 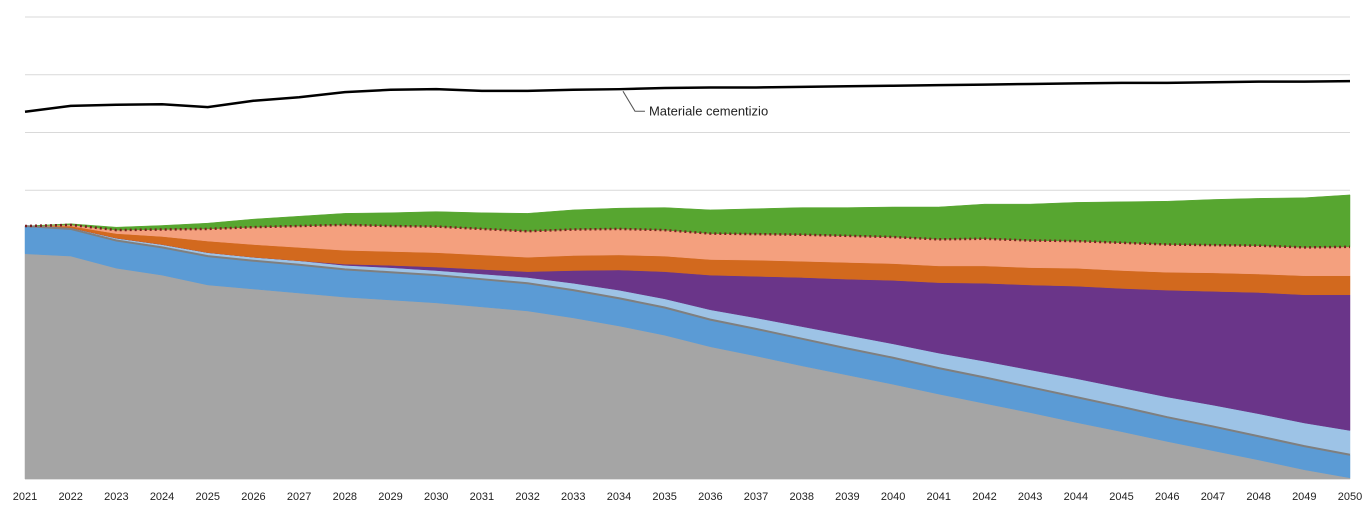 I want to click on x-tick-label: 2048, so click(x=1258, y=497).